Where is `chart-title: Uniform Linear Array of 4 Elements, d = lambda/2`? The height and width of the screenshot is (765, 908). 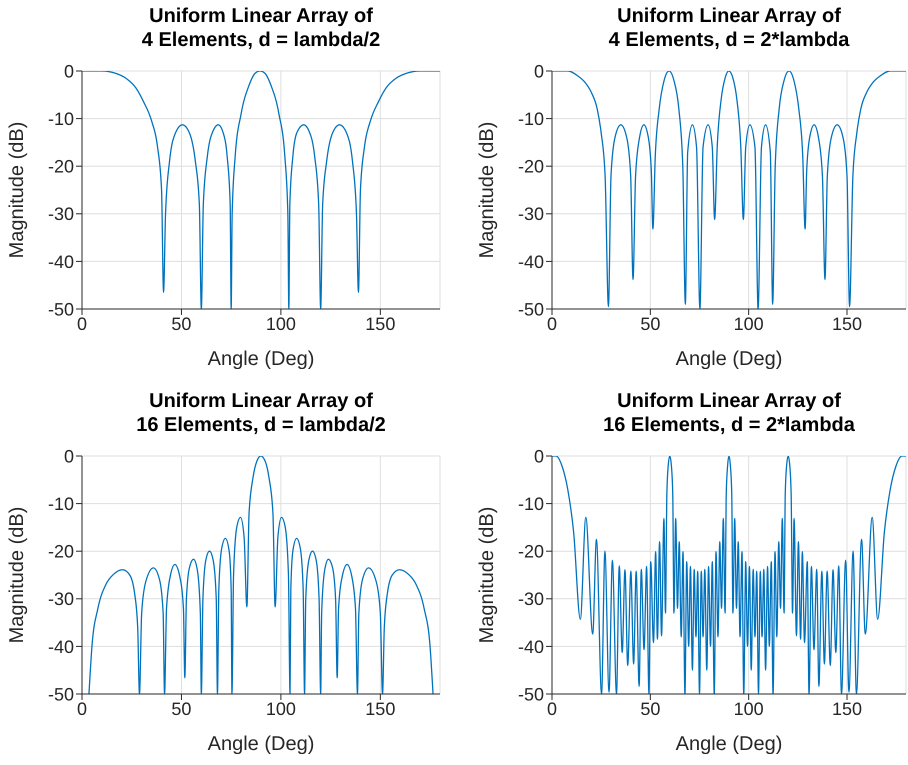 chart-title: Uniform Linear Array of 4 Elements, d = lambda/2 is located at coordinates (261, 28).